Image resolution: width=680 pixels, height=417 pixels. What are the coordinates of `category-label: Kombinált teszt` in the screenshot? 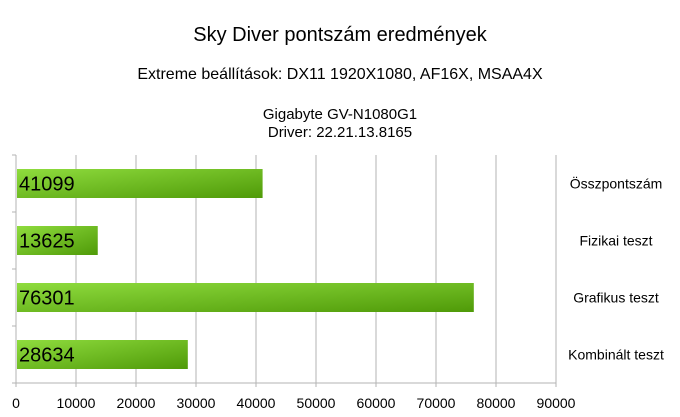 It's located at (616, 355).